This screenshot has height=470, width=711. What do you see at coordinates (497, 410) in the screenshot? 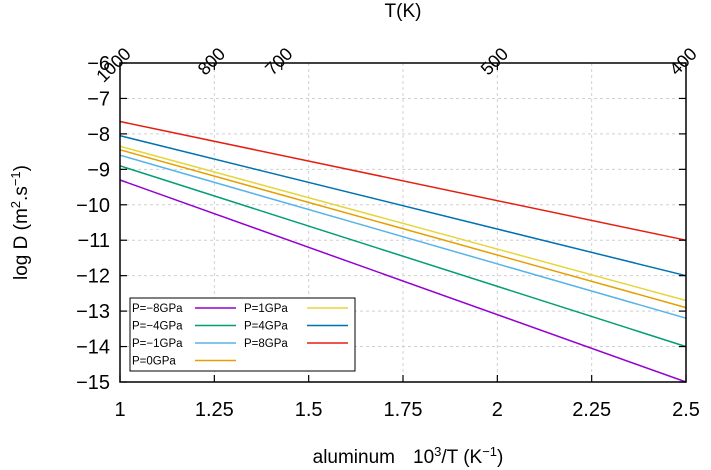
I see `x-tick-label: 2` at bounding box center [497, 410].